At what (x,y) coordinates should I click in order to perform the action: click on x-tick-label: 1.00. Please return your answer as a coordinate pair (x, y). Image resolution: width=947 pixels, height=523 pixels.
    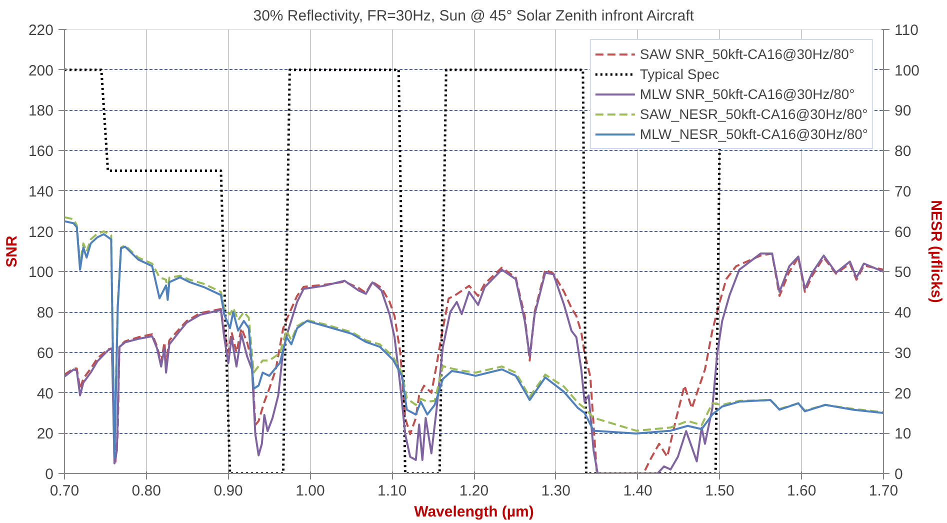
    Looking at the image, I should click on (310, 491).